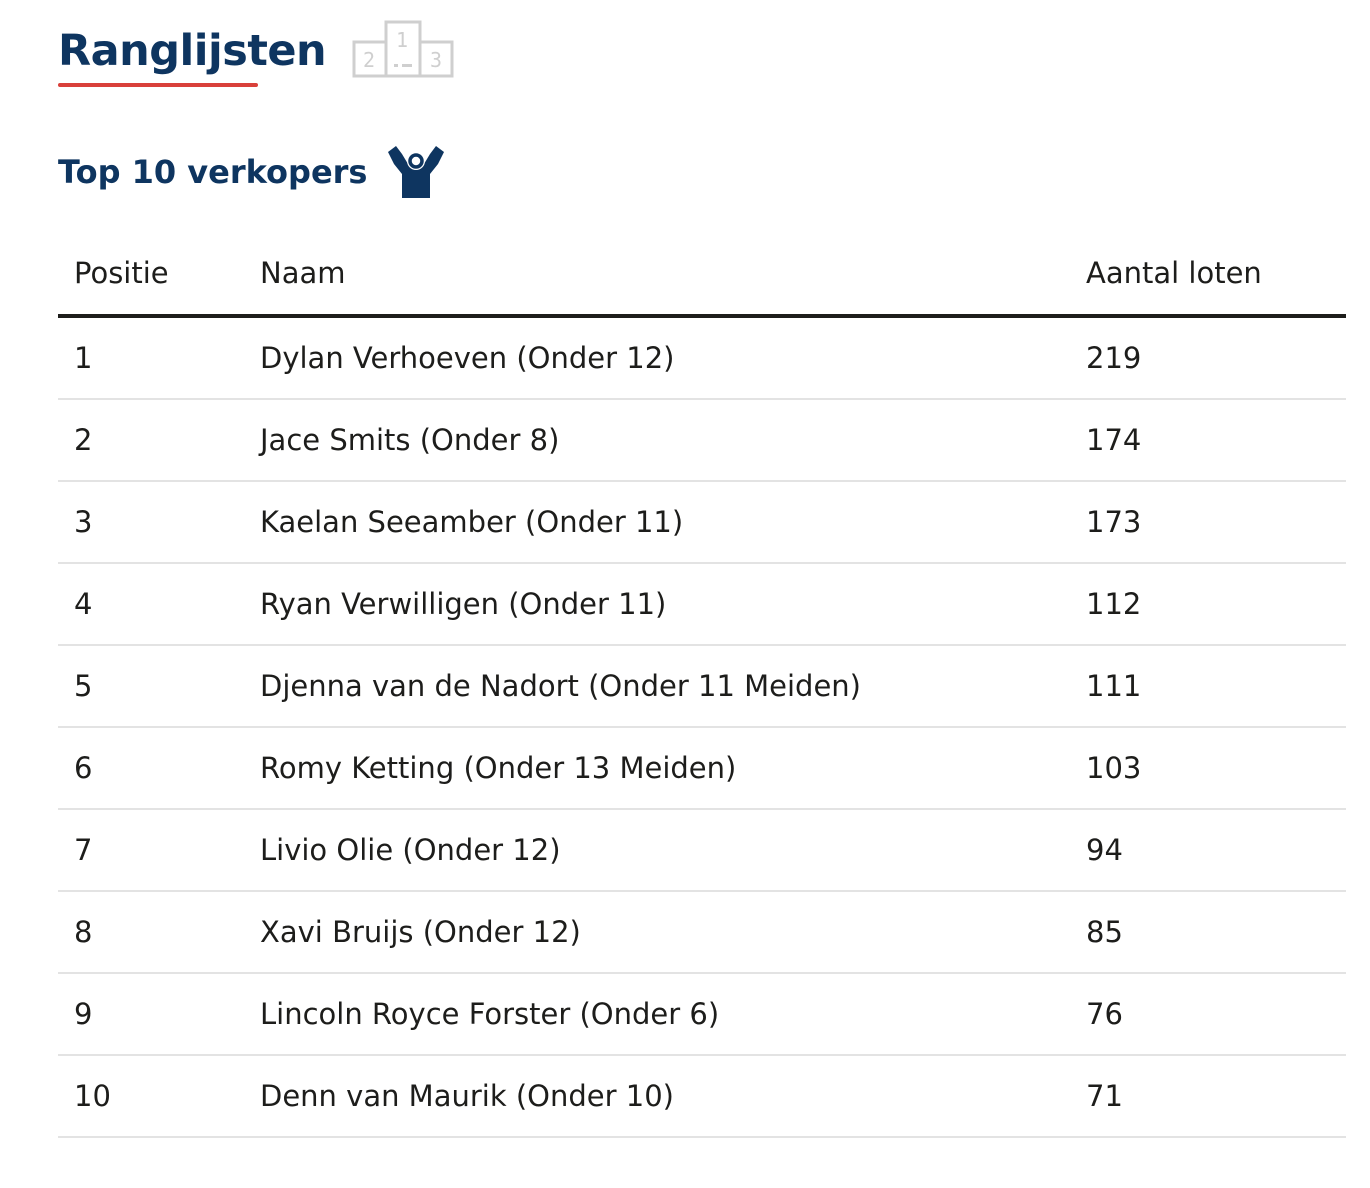 The width and height of the screenshot is (1370, 1188). Describe the element at coordinates (436, 60) in the screenshot. I see `podium-label-3: 3` at that location.